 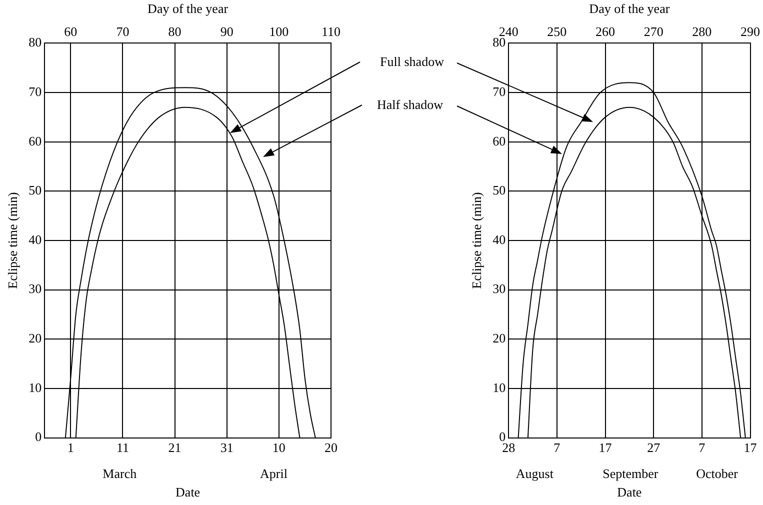 What do you see at coordinates (35, 42) in the screenshot?
I see `y-tick-label: 80` at bounding box center [35, 42].